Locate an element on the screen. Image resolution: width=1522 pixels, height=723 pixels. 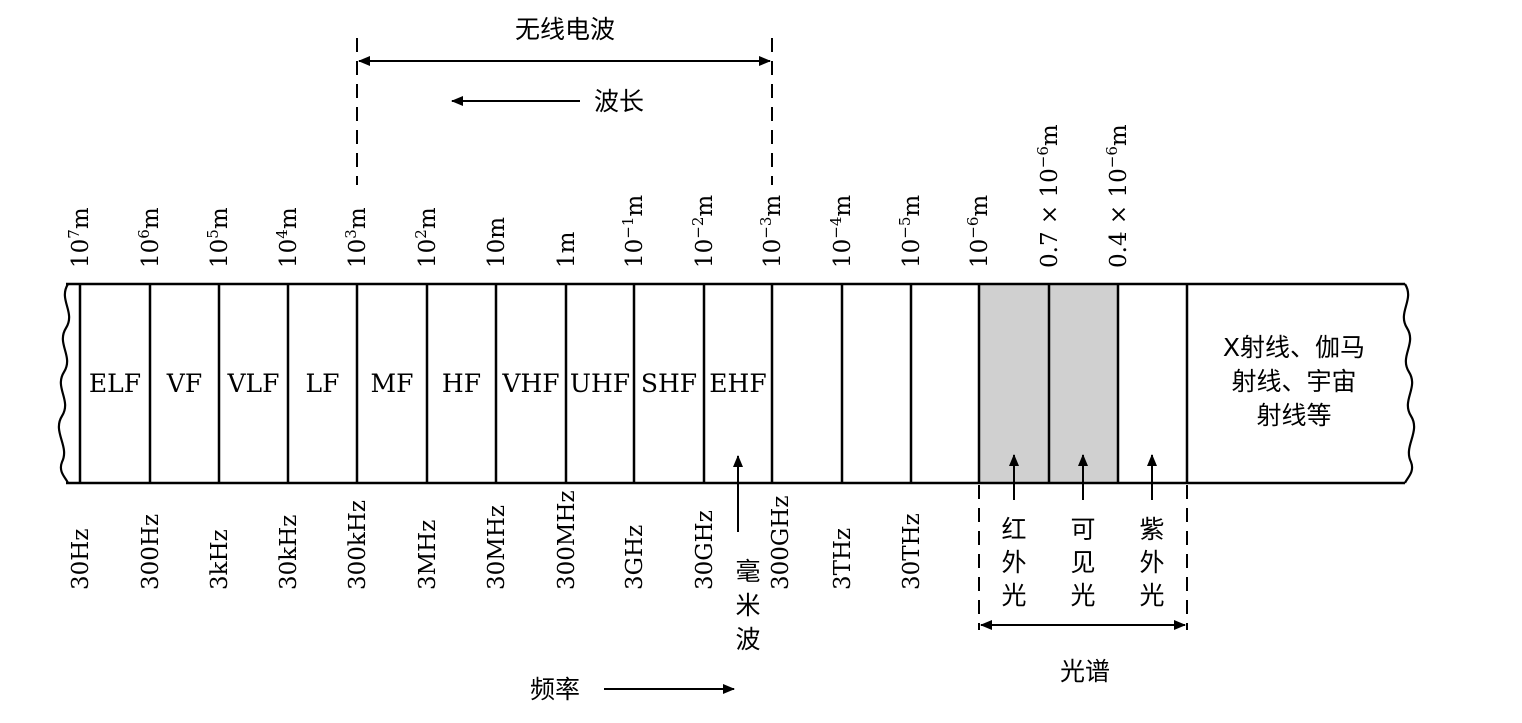
infrared-char: 红 is located at coordinates (1013, 529).